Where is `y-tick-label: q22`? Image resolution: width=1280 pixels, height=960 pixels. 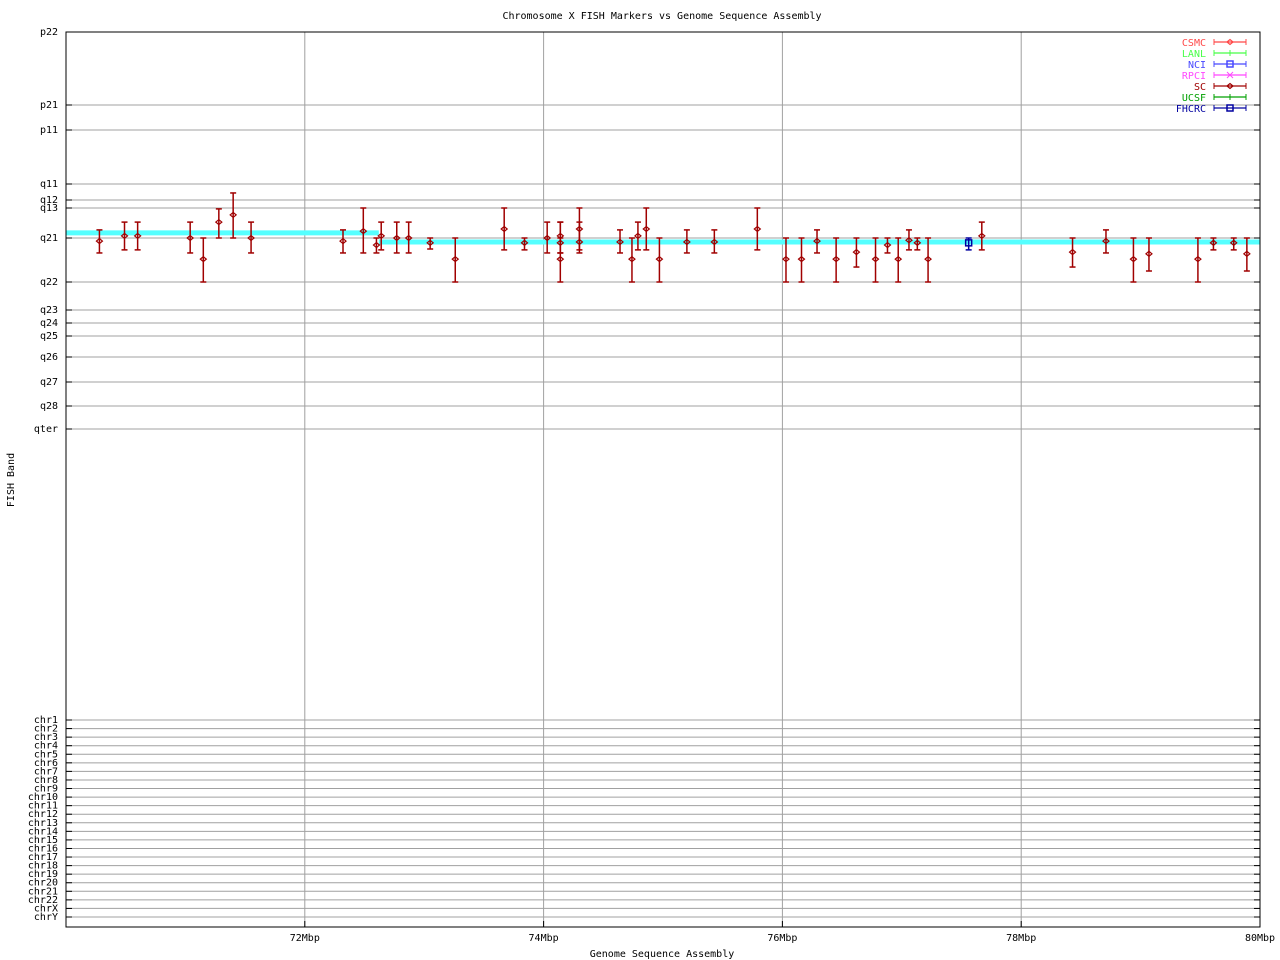
y-tick-label: q22 is located at coordinates (49, 282).